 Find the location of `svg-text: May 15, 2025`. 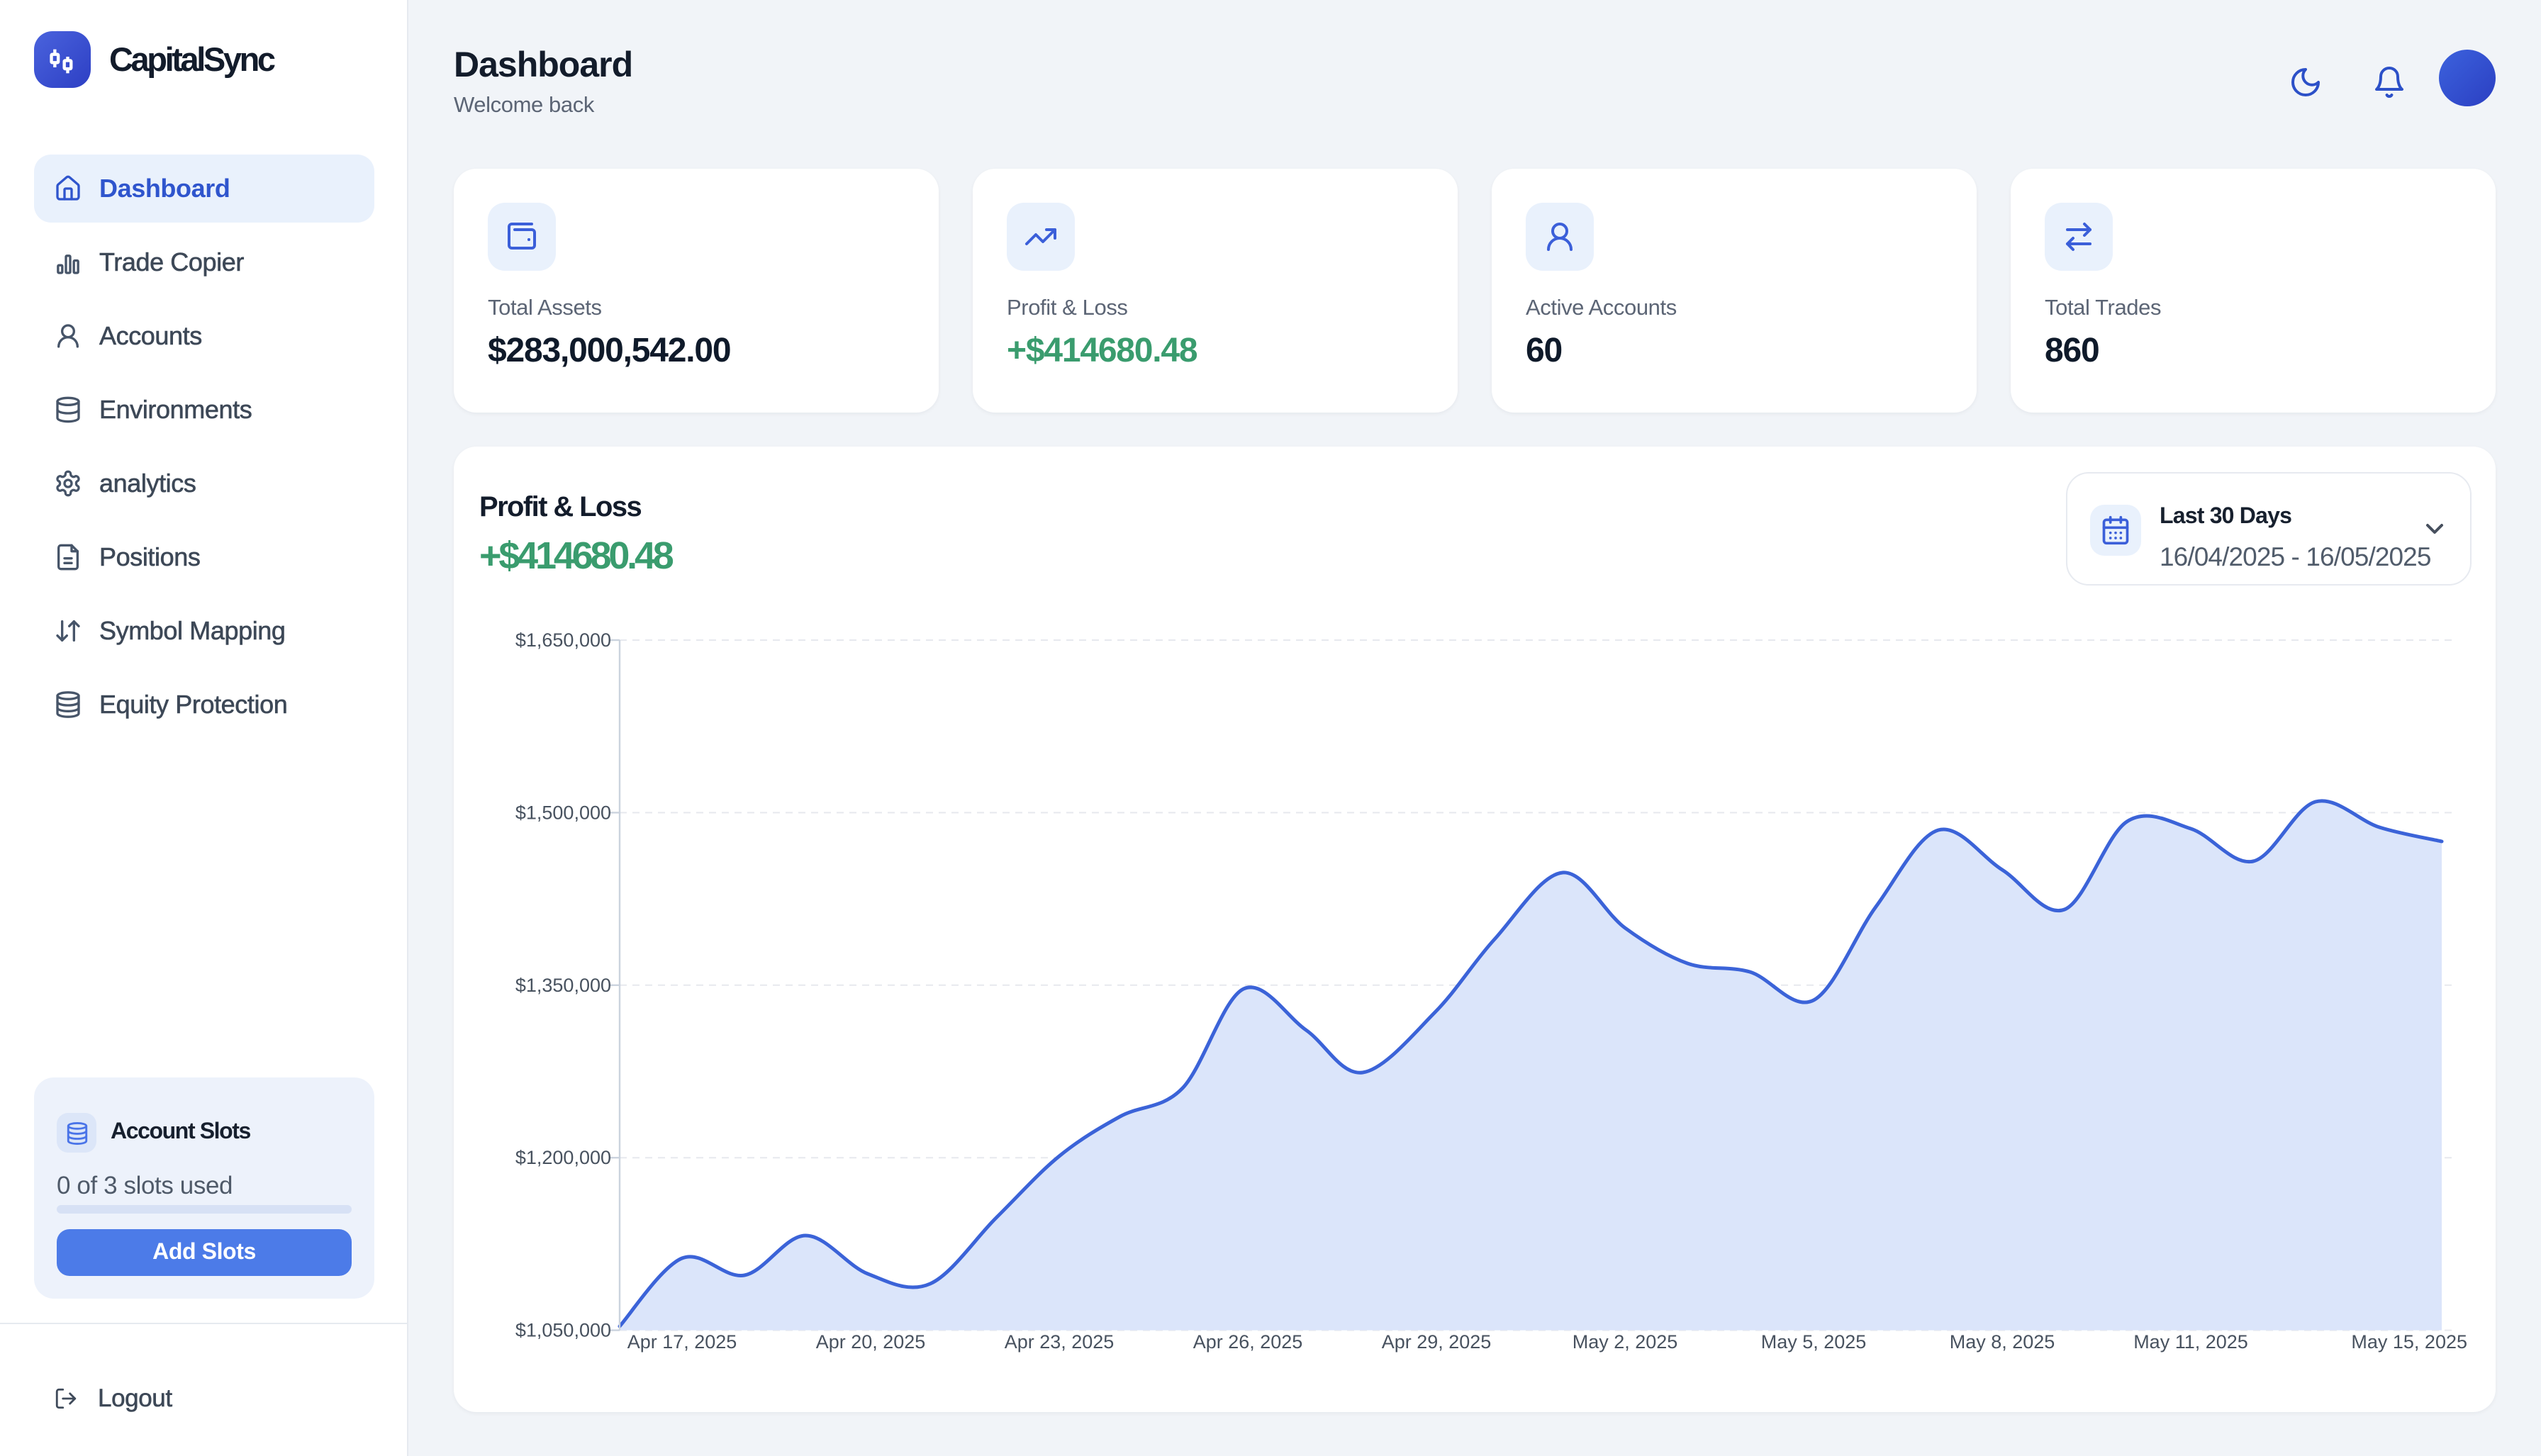

svg-text: May 15, 2025 is located at coordinates (2409, 1342).